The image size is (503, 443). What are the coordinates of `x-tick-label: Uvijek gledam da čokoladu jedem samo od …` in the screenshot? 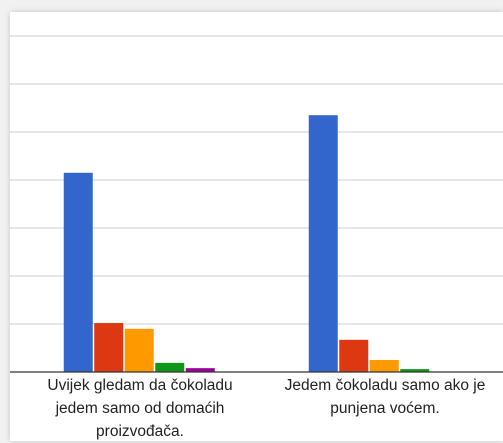 It's located at (140, 408).